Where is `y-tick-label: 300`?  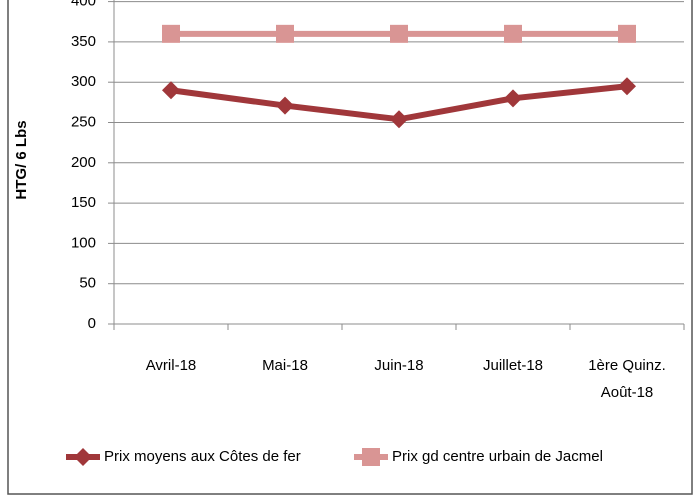 y-tick-label: 300 is located at coordinates (83, 81).